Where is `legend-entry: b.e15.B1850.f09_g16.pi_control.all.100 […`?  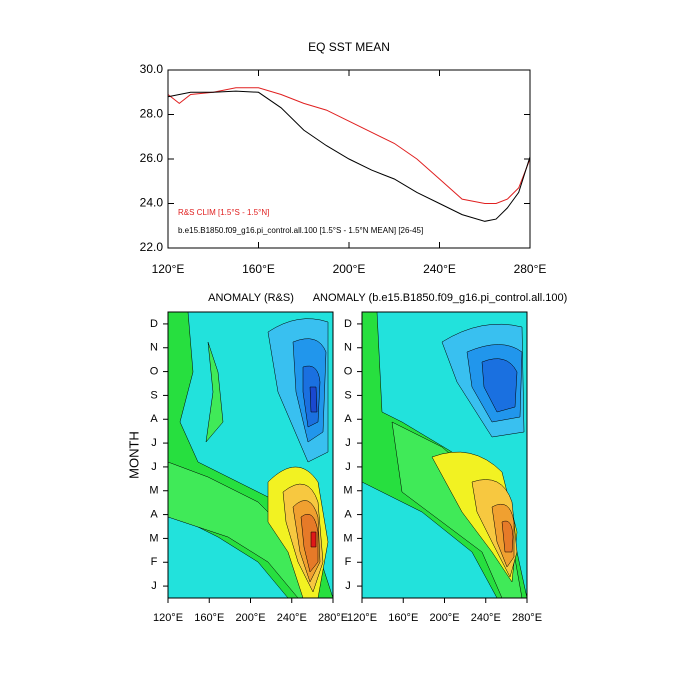
legend-entry: b.e15.B1850.f09_g16.pi_control.all.100 [… is located at coordinates (300, 230).